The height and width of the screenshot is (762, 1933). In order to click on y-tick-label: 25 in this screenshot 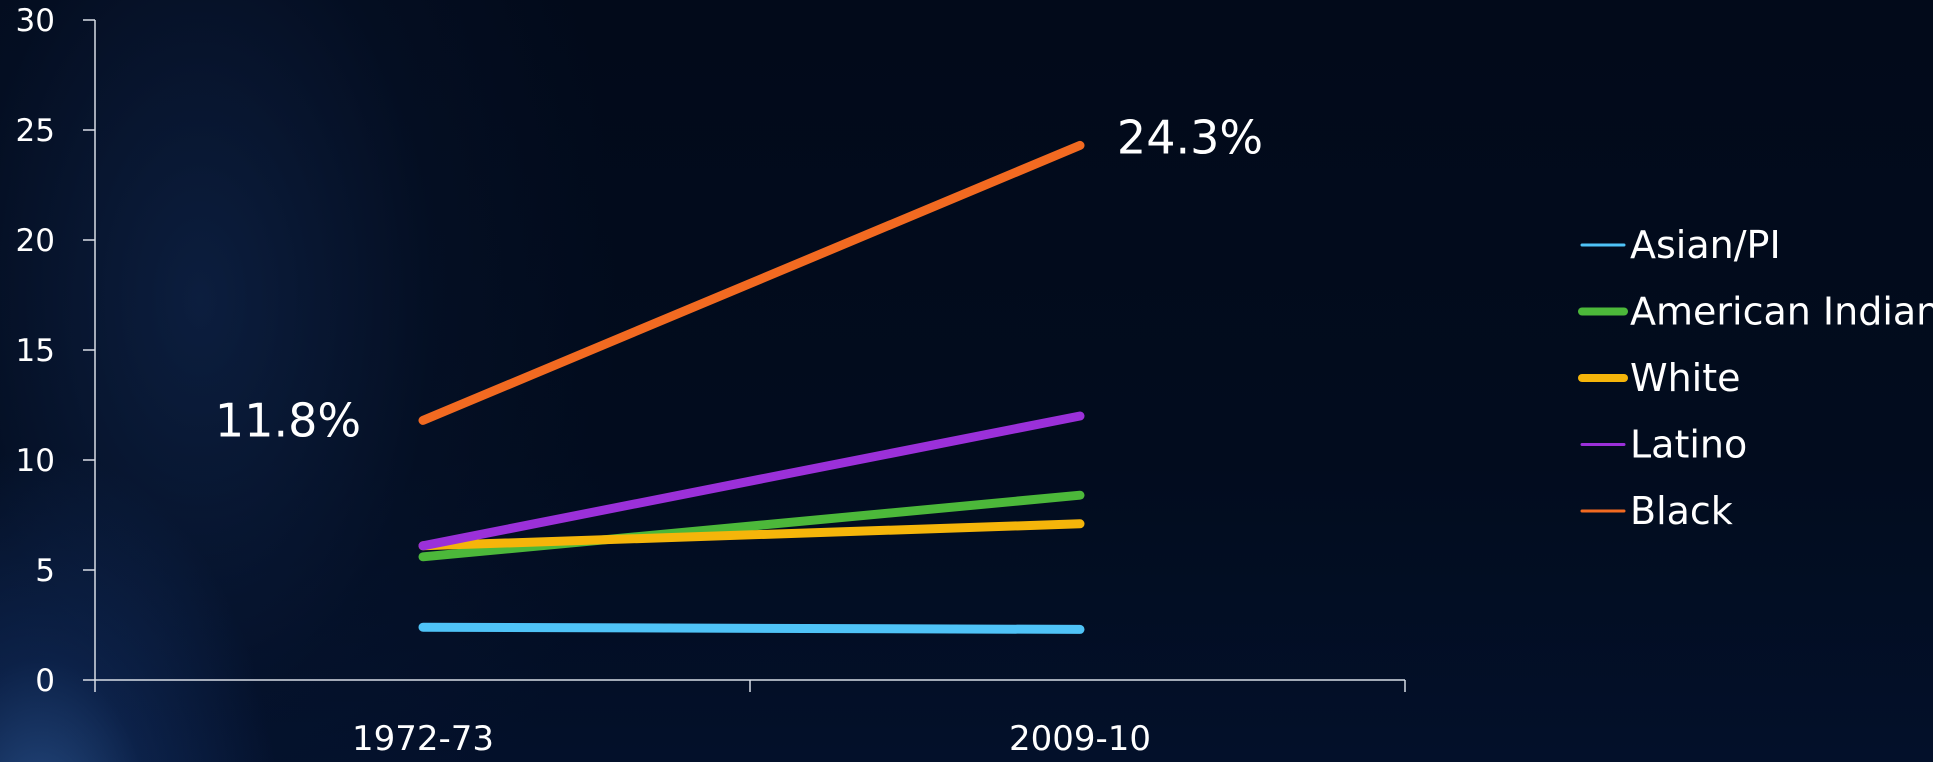, I will do `click(35, 131)`.